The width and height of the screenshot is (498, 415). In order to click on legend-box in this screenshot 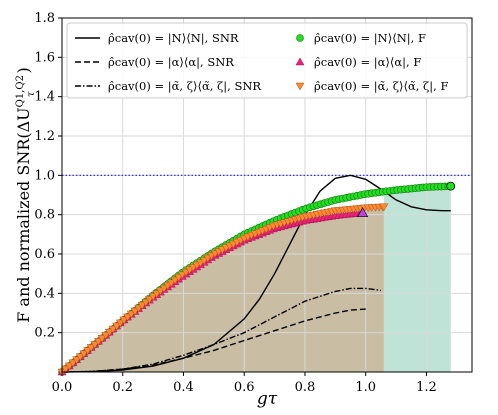, I will do `click(267, 60)`.